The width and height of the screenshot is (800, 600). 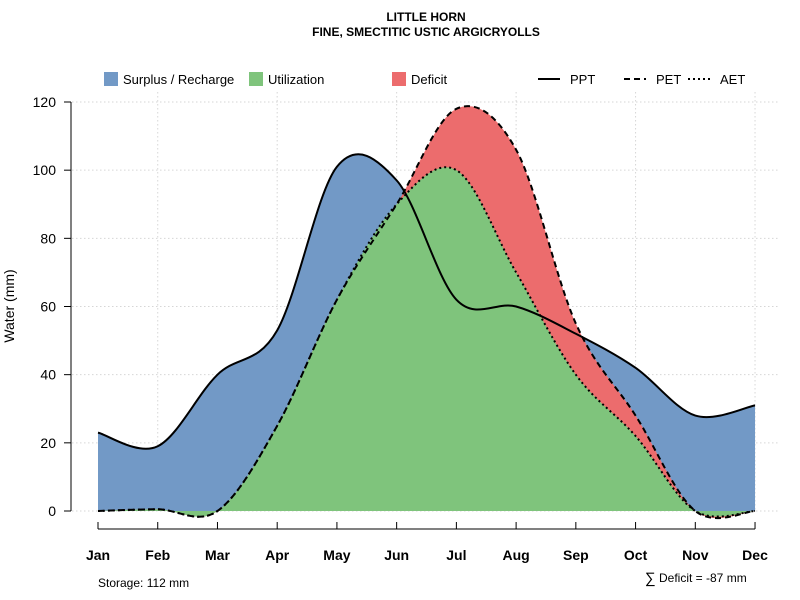 What do you see at coordinates (755, 555) in the screenshot?
I see `x-tick-label: Dec` at bounding box center [755, 555].